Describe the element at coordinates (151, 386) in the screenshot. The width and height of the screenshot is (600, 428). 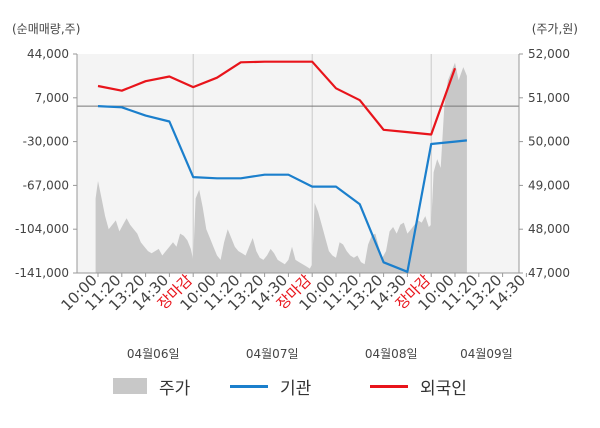
I see `legend-item-price: 주가` at that location.